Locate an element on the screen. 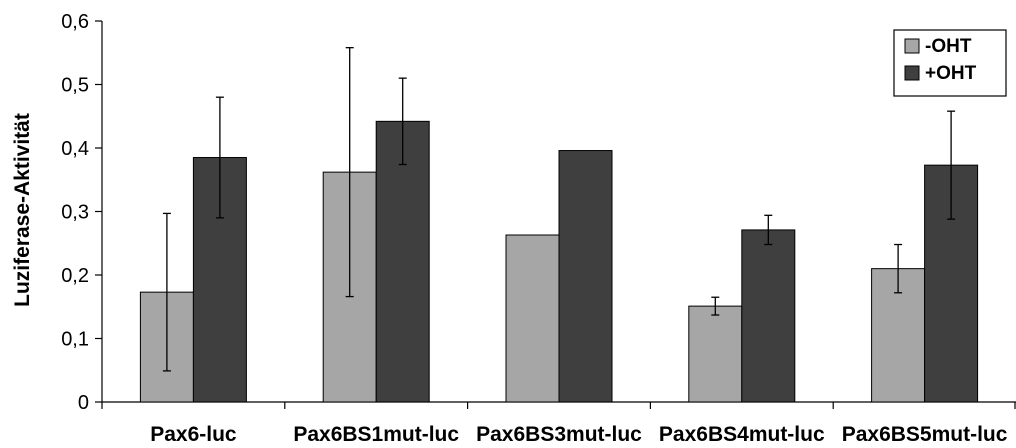 The height and width of the screenshot is (448, 1016). category-label: Pax6-luc is located at coordinates (193, 434).